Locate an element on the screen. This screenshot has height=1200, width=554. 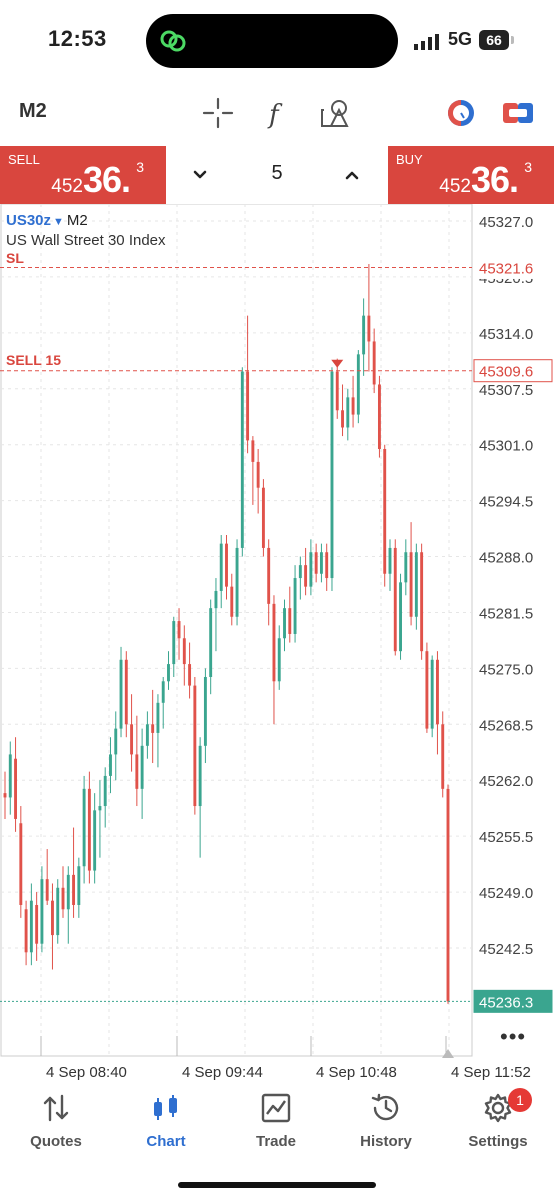
current-price-tag: 45236.3 is located at coordinates (506, 1002).